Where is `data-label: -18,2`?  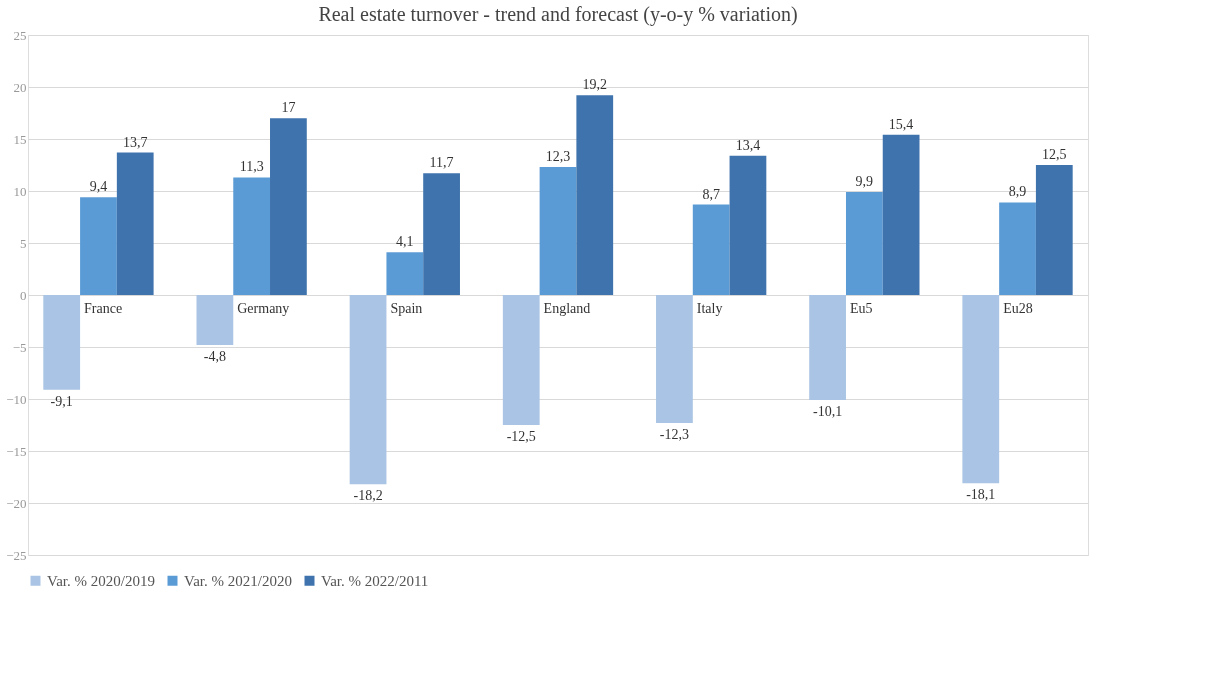
data-label: -18,2 is located at coordinates (368, 496).